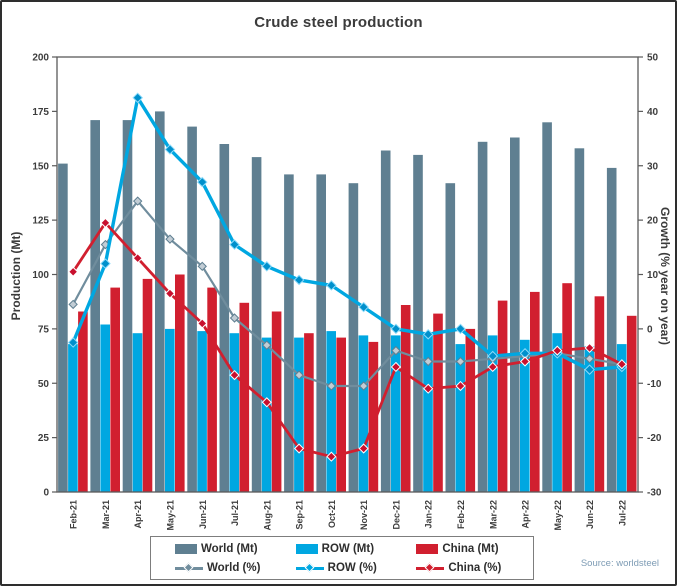 This screenshot has width=677, height=586. What do you see at coordinates (475, 567) in the screenshot?
I see `legend-label: China (%)` at bounding box center [475, 567].